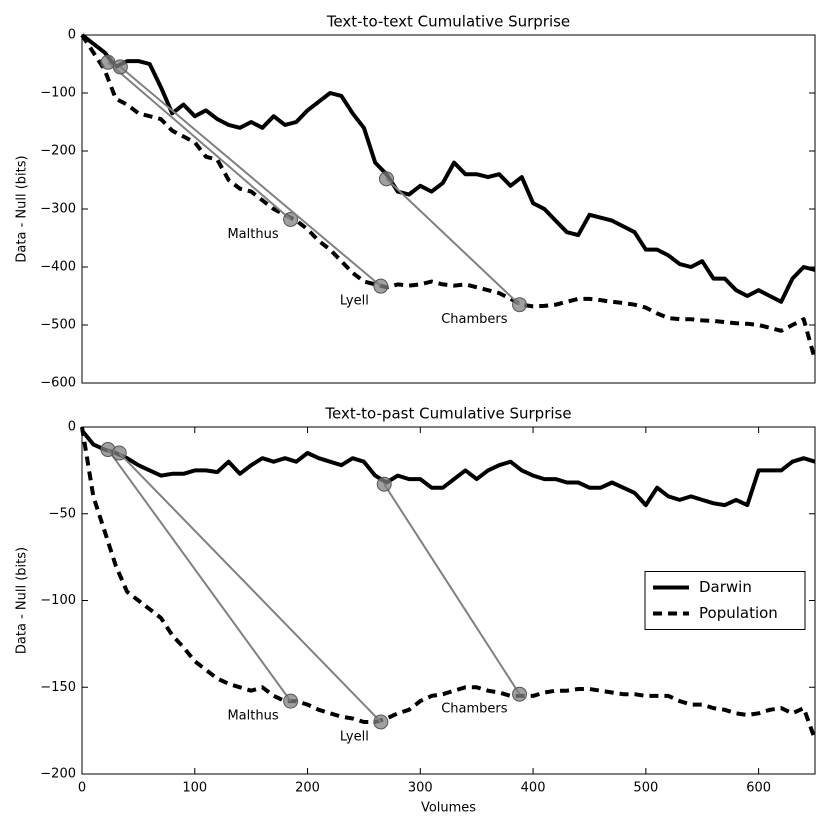 This screenshot has width=830, height=830. Describe the element at coordinates (448, 468) in the screenshot. I see `series-line` at that location.